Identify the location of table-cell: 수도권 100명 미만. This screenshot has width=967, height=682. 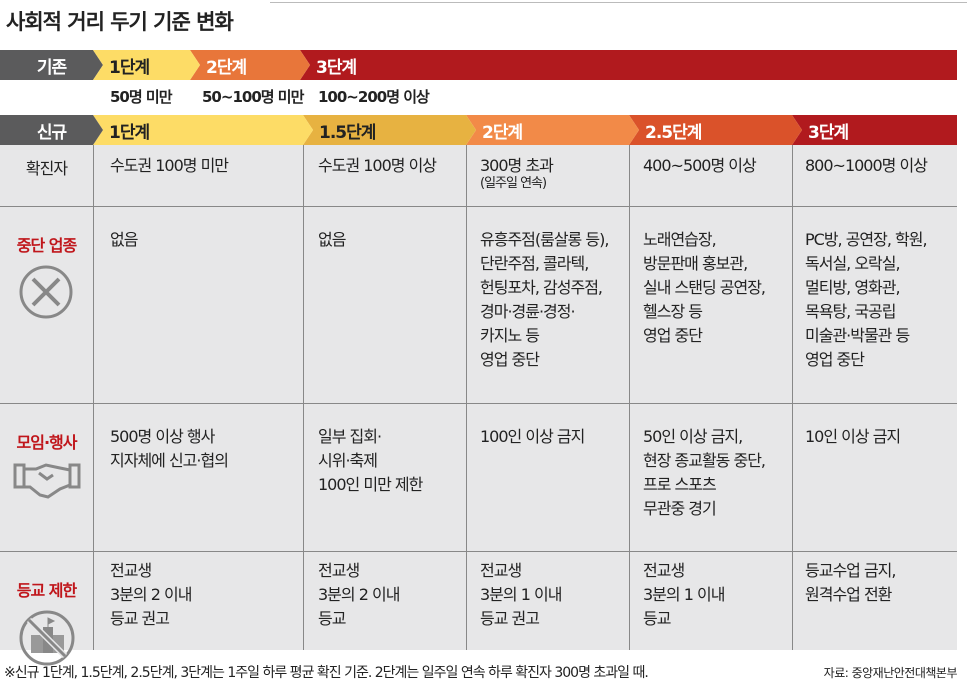
(169, 165).